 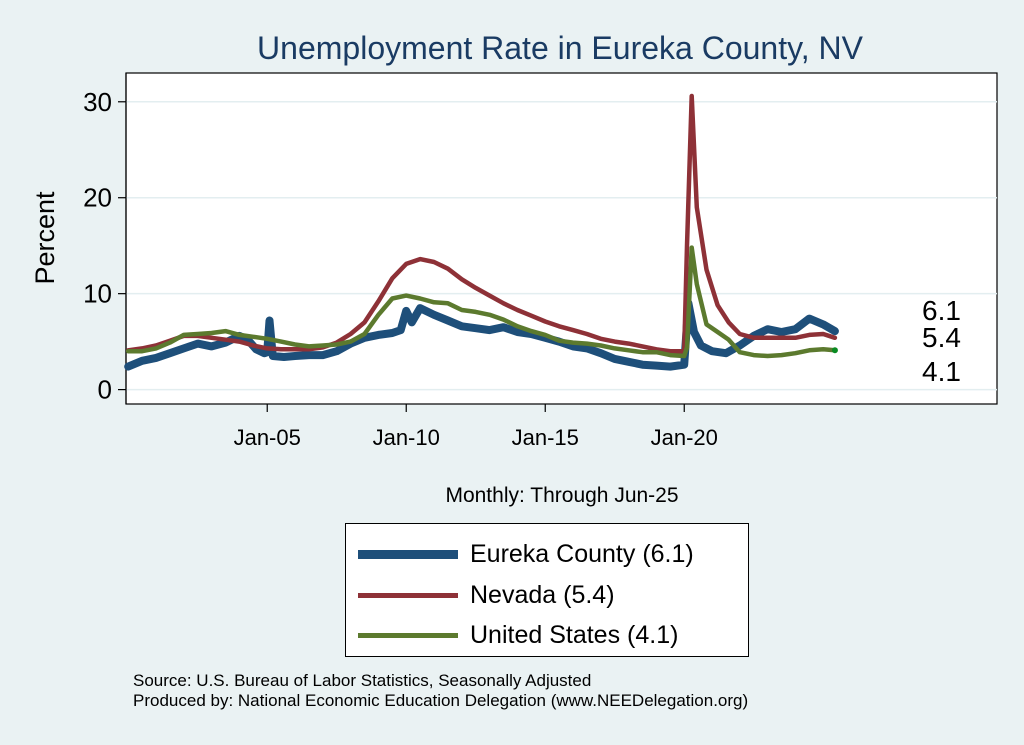 What do you see at coordinates (561, 495) in the screenshot?
I see `x-axis-title: Monthly: Through Jun-25` at bounding box center [561, 495].